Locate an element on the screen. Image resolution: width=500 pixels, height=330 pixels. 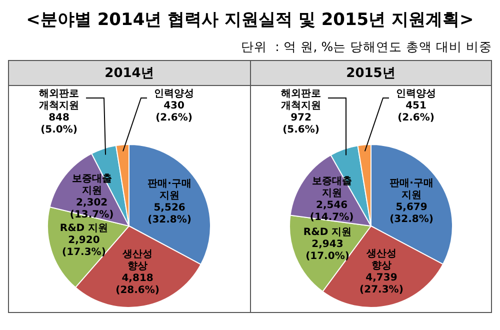
data-label: 4,739 (27.3%) is located at coordinates (381, 284).